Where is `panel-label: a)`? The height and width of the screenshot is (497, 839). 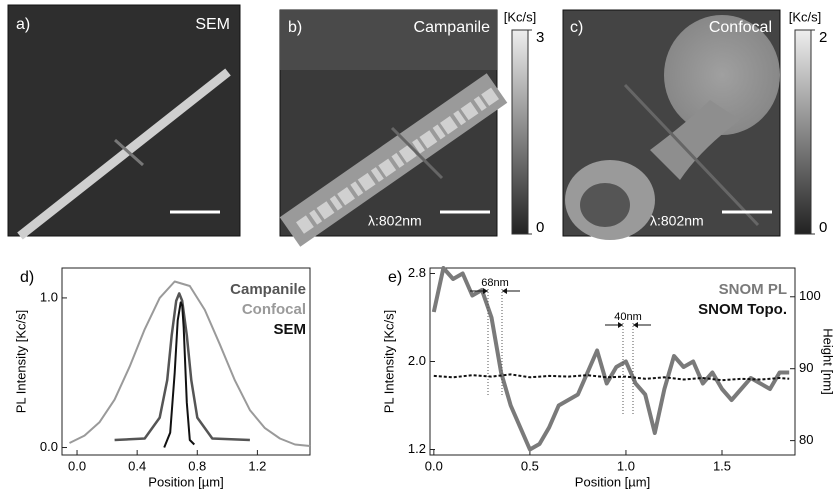 panel-label: a) is located at coordinates (23, 24).